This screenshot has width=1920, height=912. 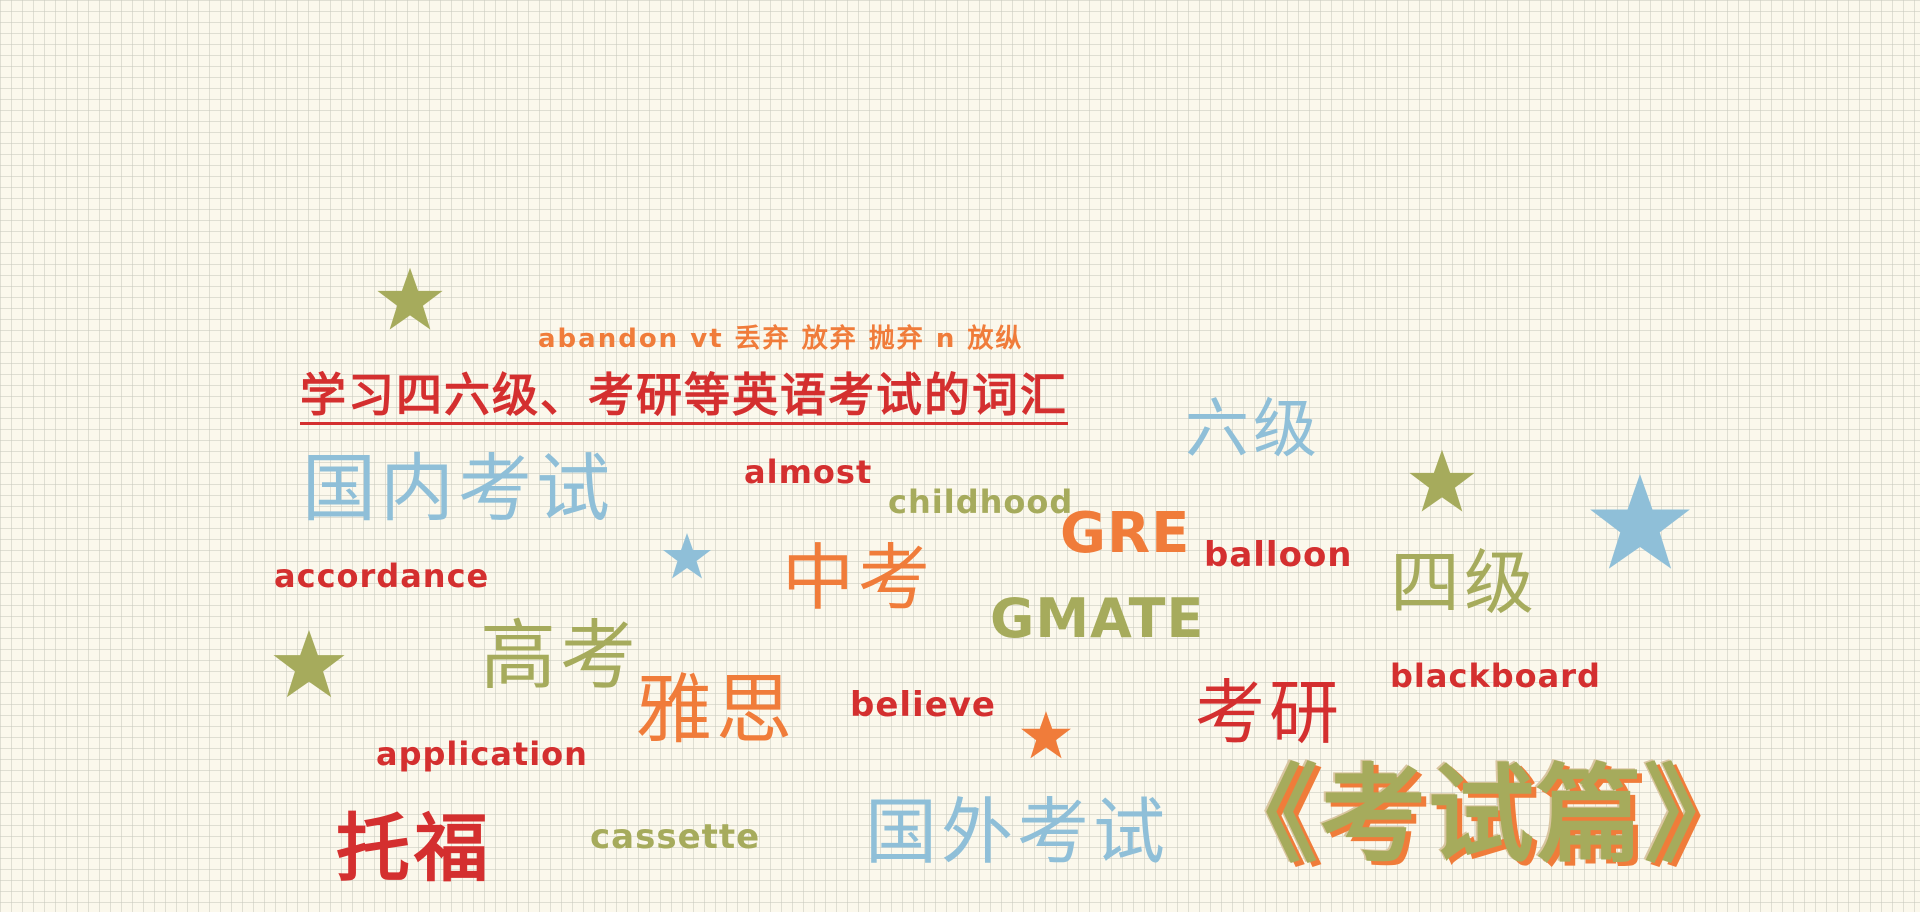 I want to click on word-guonei: 国内考试, so click(x=458, y=489).